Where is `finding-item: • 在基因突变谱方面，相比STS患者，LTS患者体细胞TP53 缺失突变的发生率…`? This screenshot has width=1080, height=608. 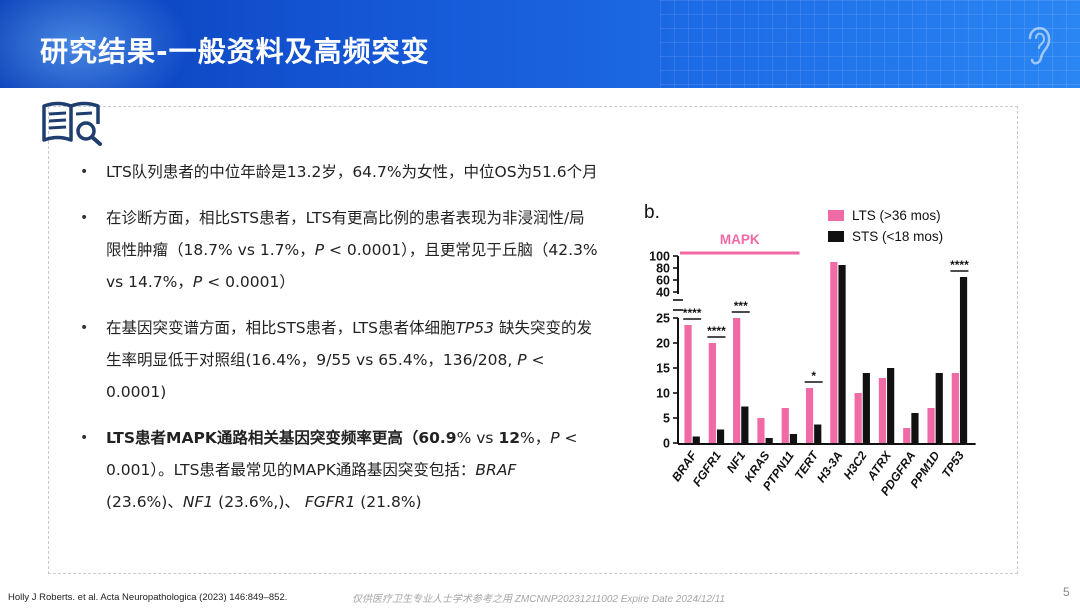 finding-item: • 在基因突变谱方面，相比STS患者，LTS患者体细胞TP53 缺失突变的发生率… is located at coordinates (338, 360).